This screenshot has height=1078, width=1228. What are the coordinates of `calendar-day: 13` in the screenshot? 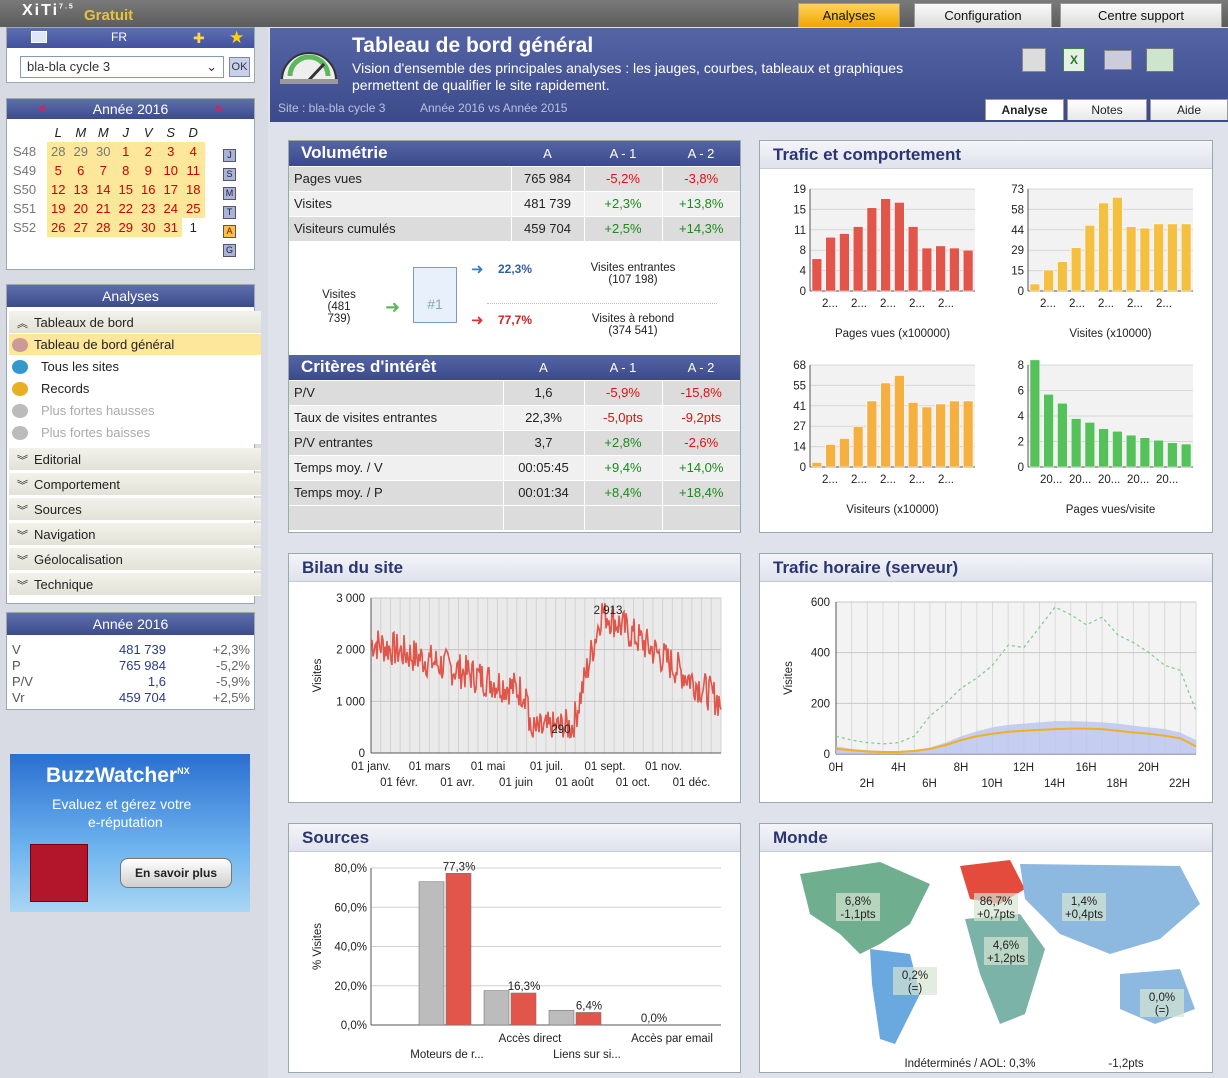 It's located at (80, 189).